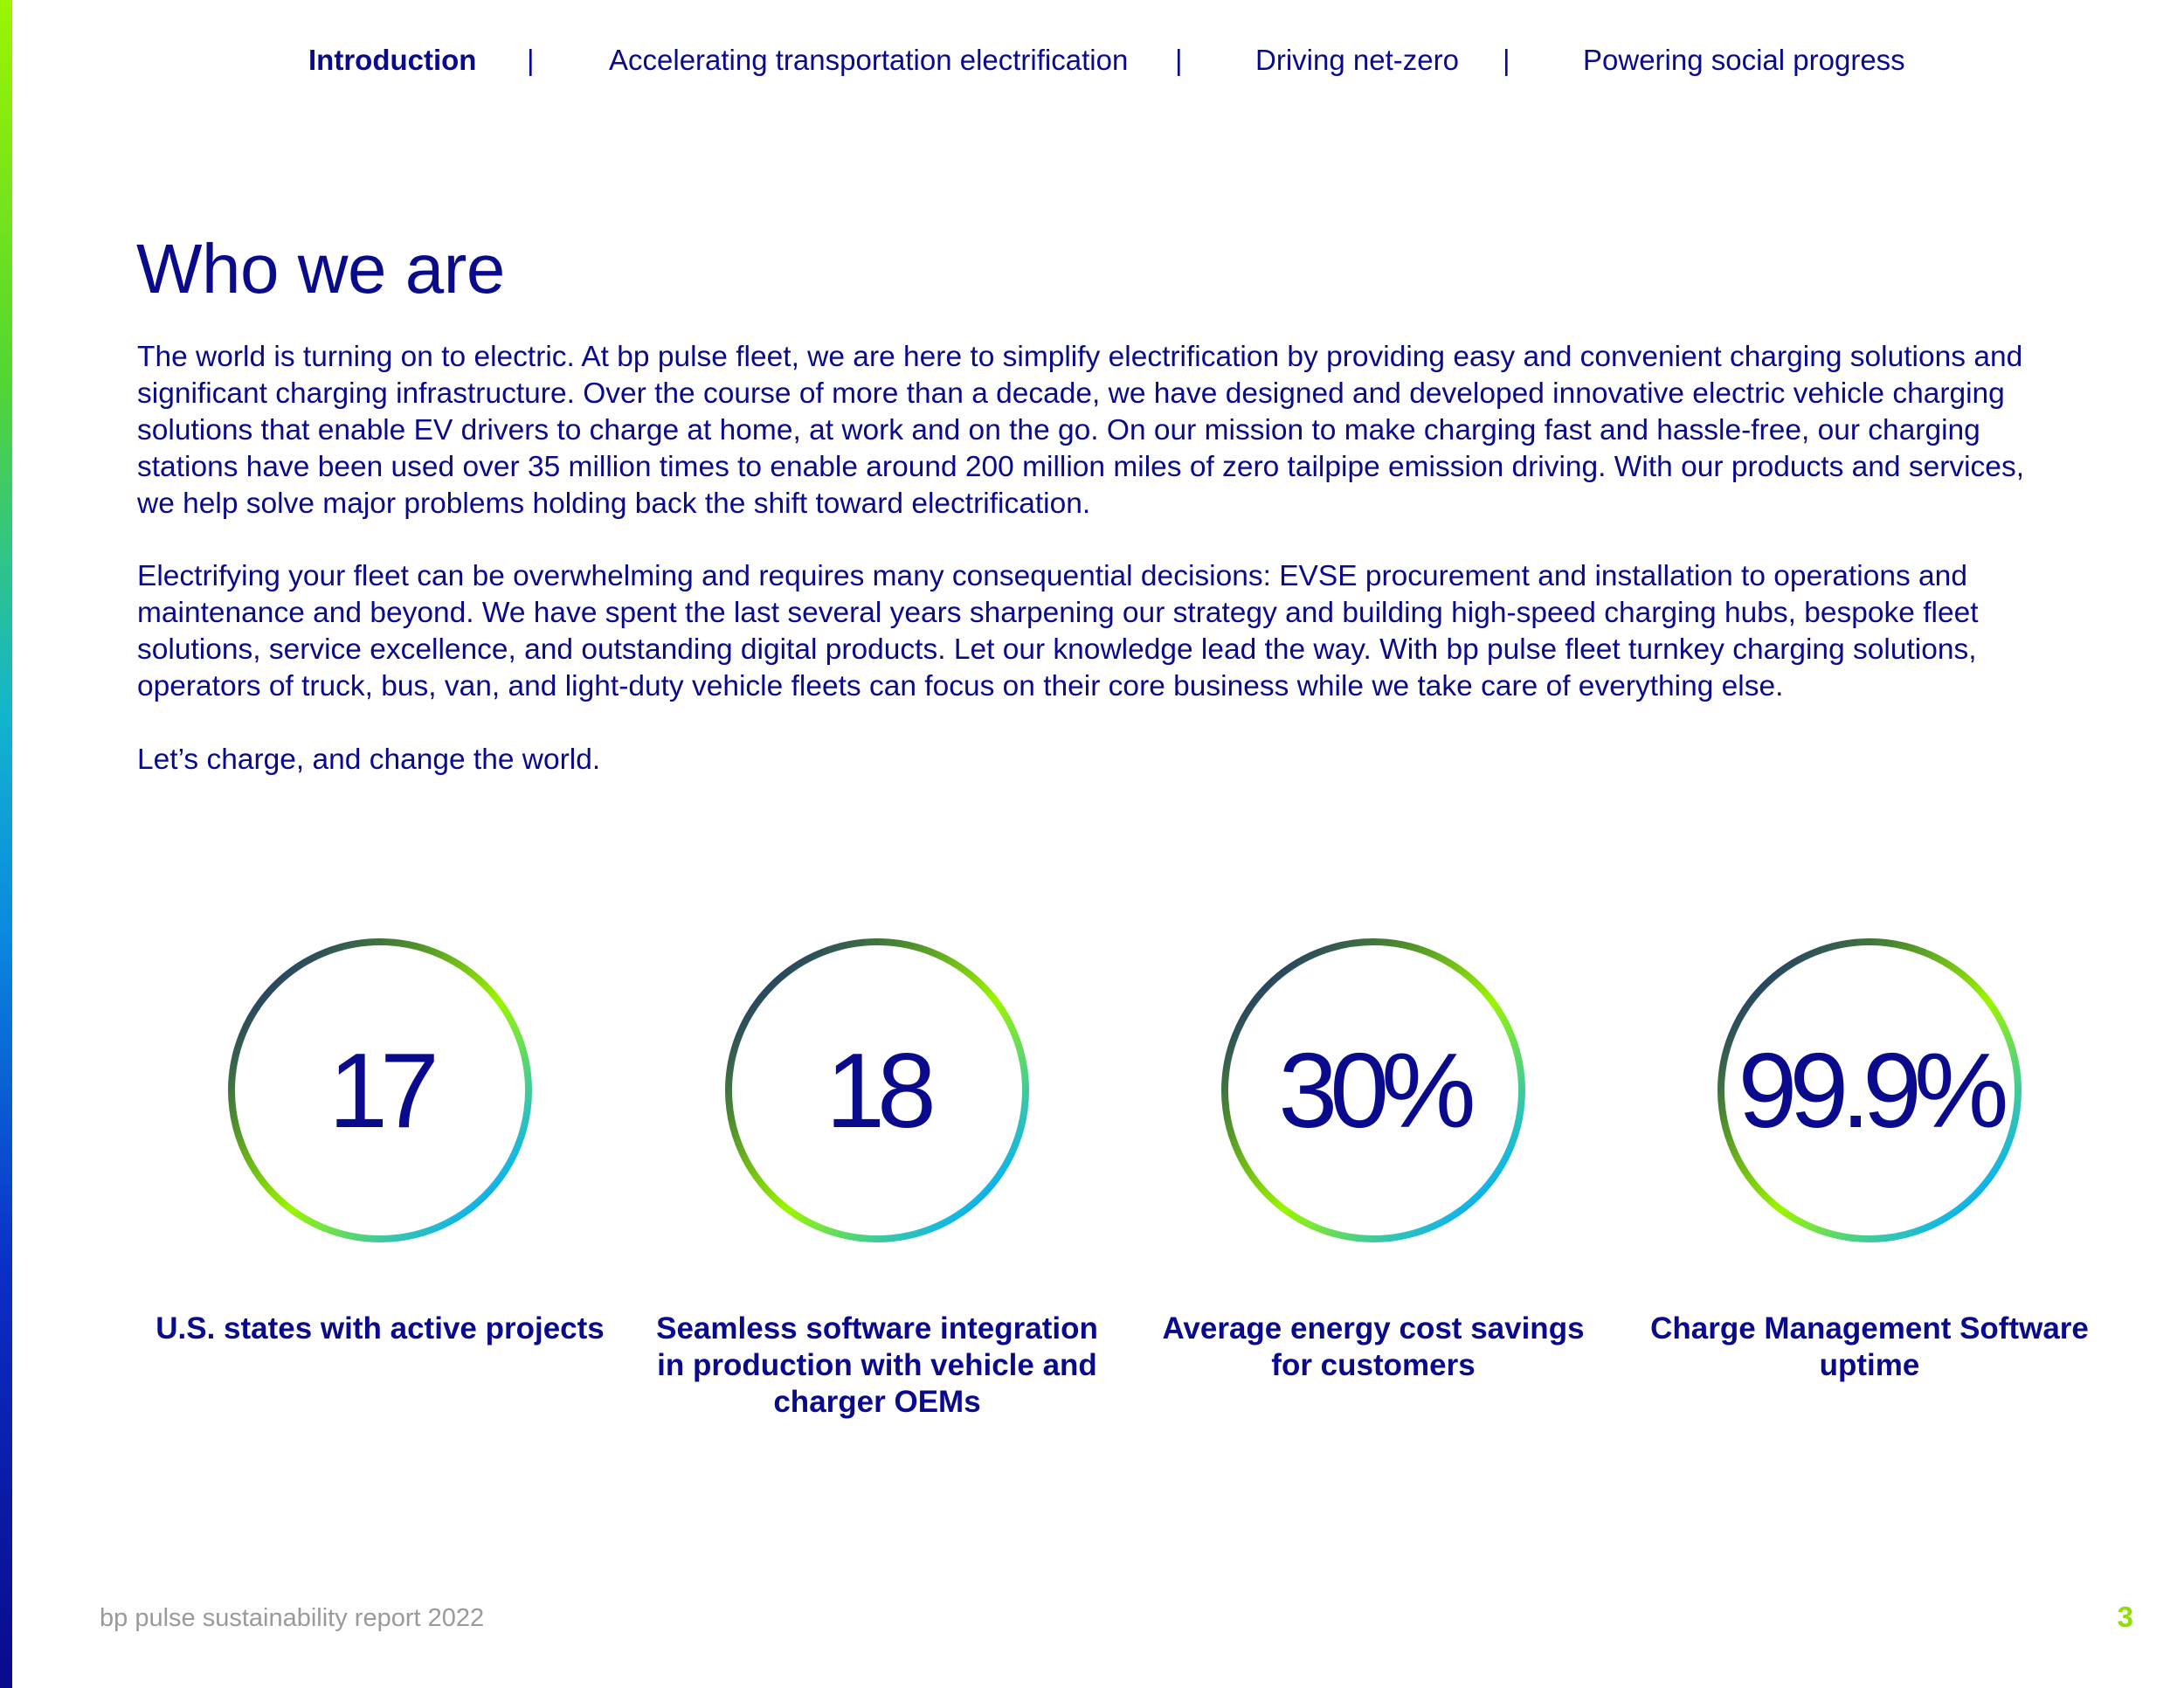 The height and width of the screenshot is (1688, 2184). I want to click on closing-paragraph: Let’s charge, and change the world., so click(369, 760).